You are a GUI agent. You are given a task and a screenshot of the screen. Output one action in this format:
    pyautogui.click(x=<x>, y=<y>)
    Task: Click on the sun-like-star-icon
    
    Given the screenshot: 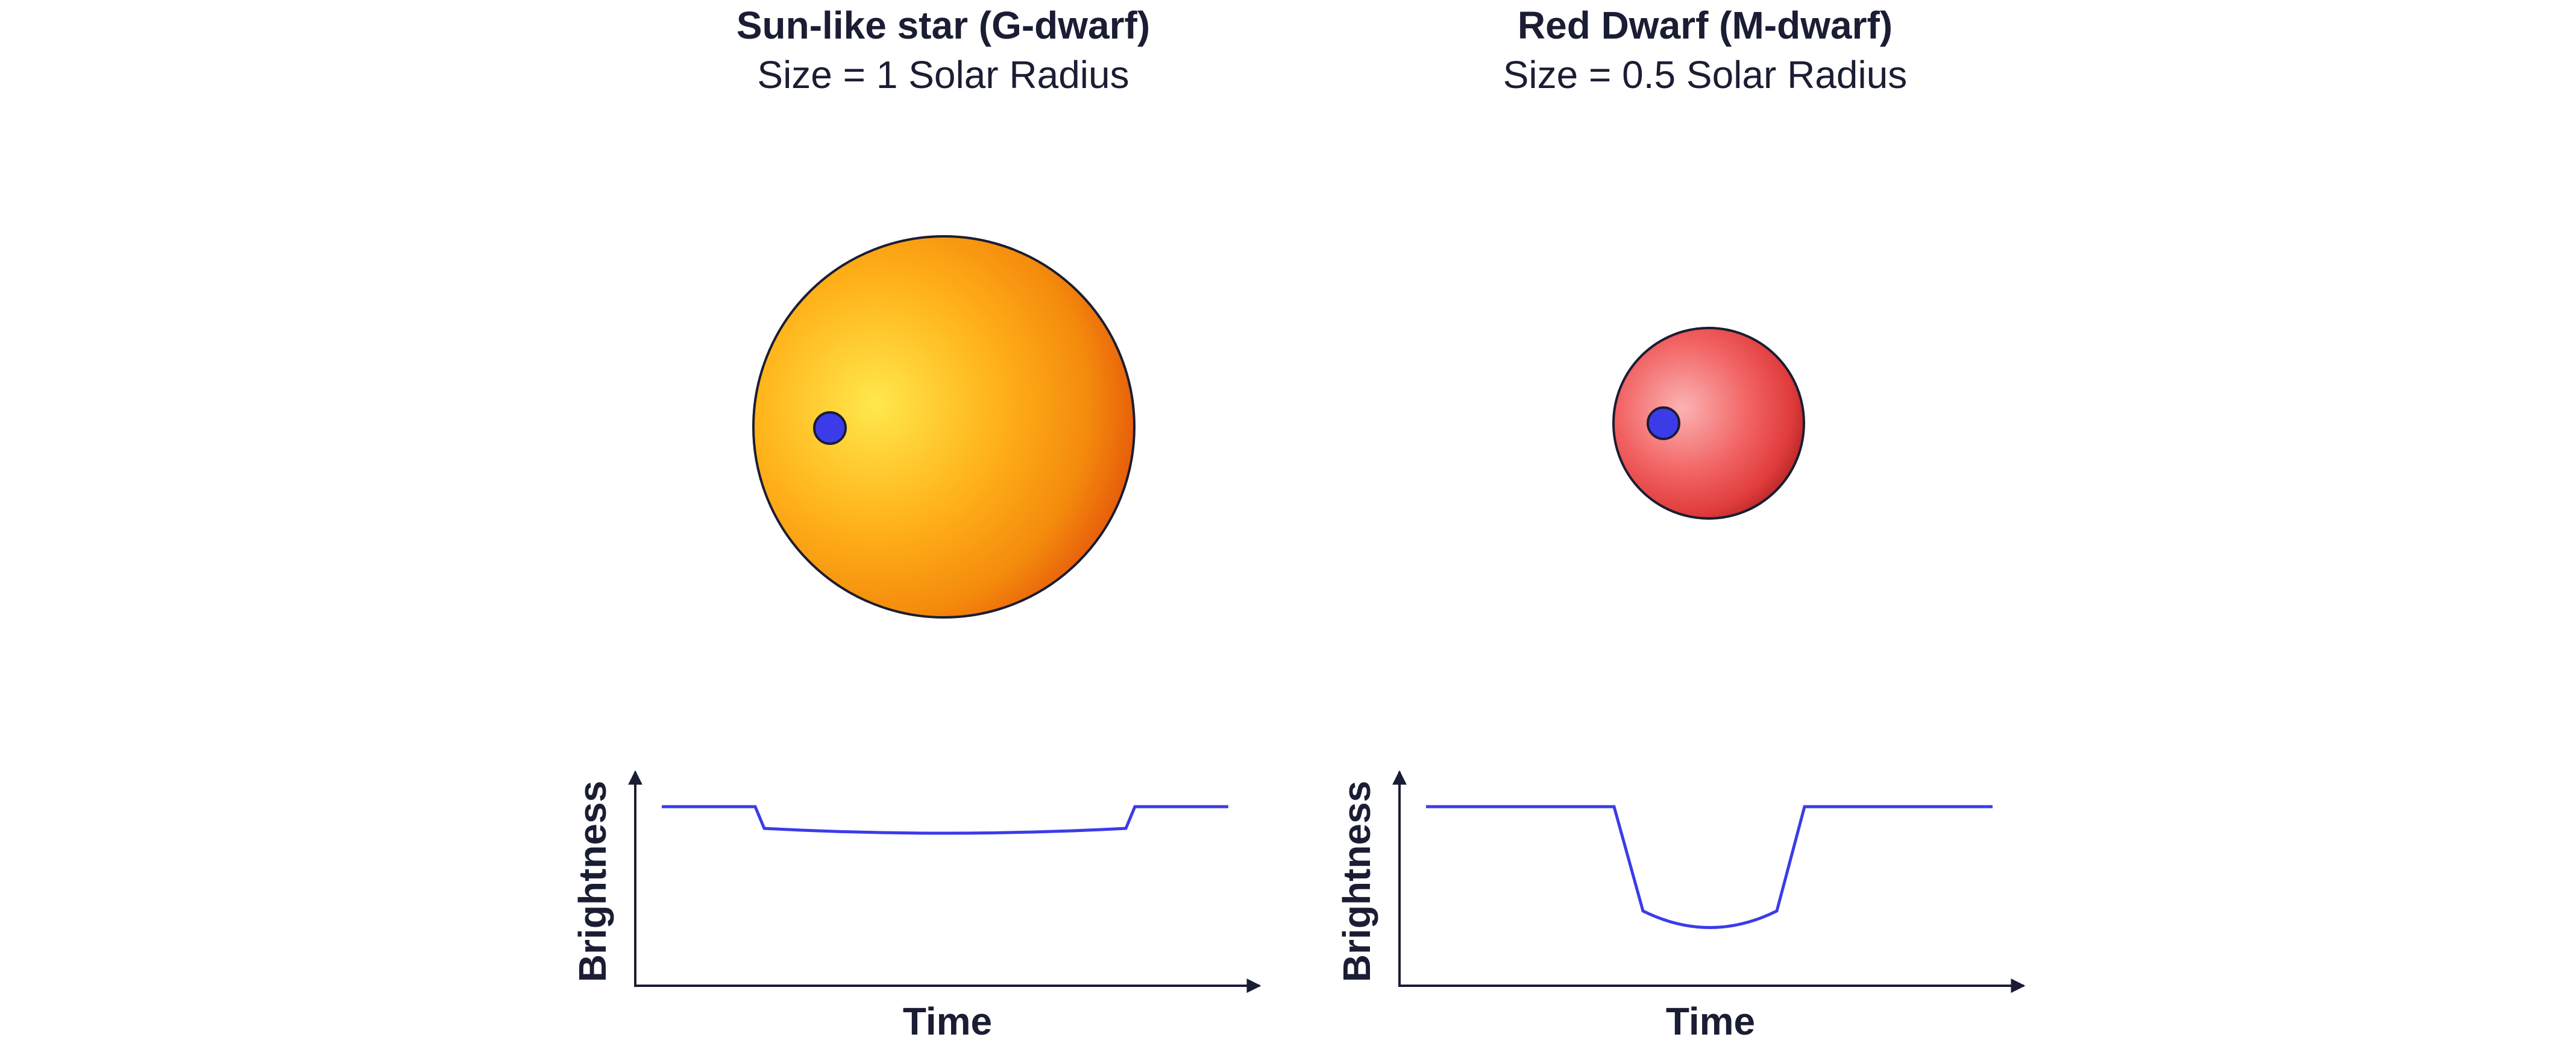 What is the action you would take?
    pyautogui.click(x=944, y=427)
    